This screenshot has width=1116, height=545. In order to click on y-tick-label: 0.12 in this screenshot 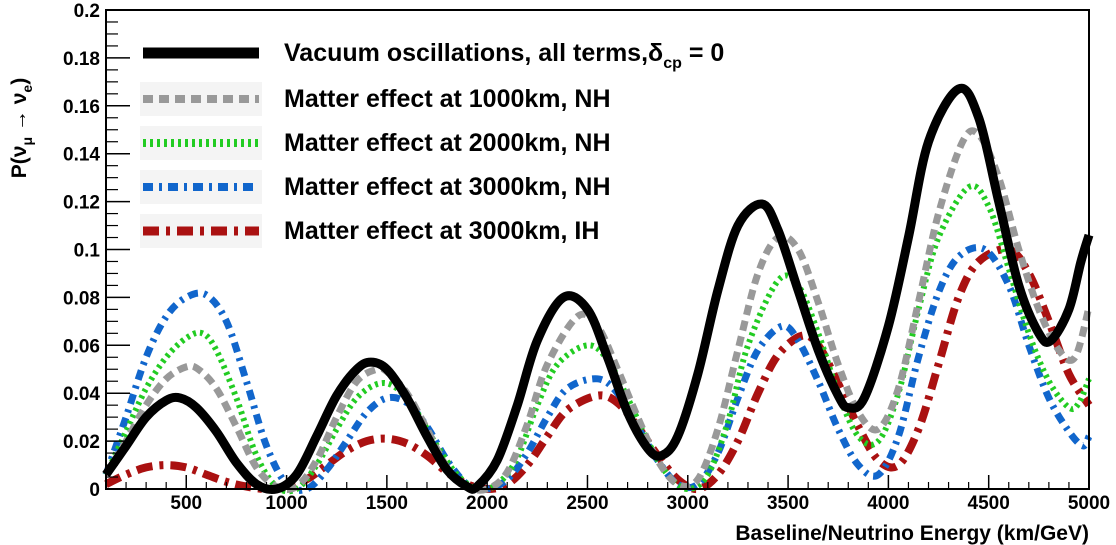, I will do `click(81, 203)`.